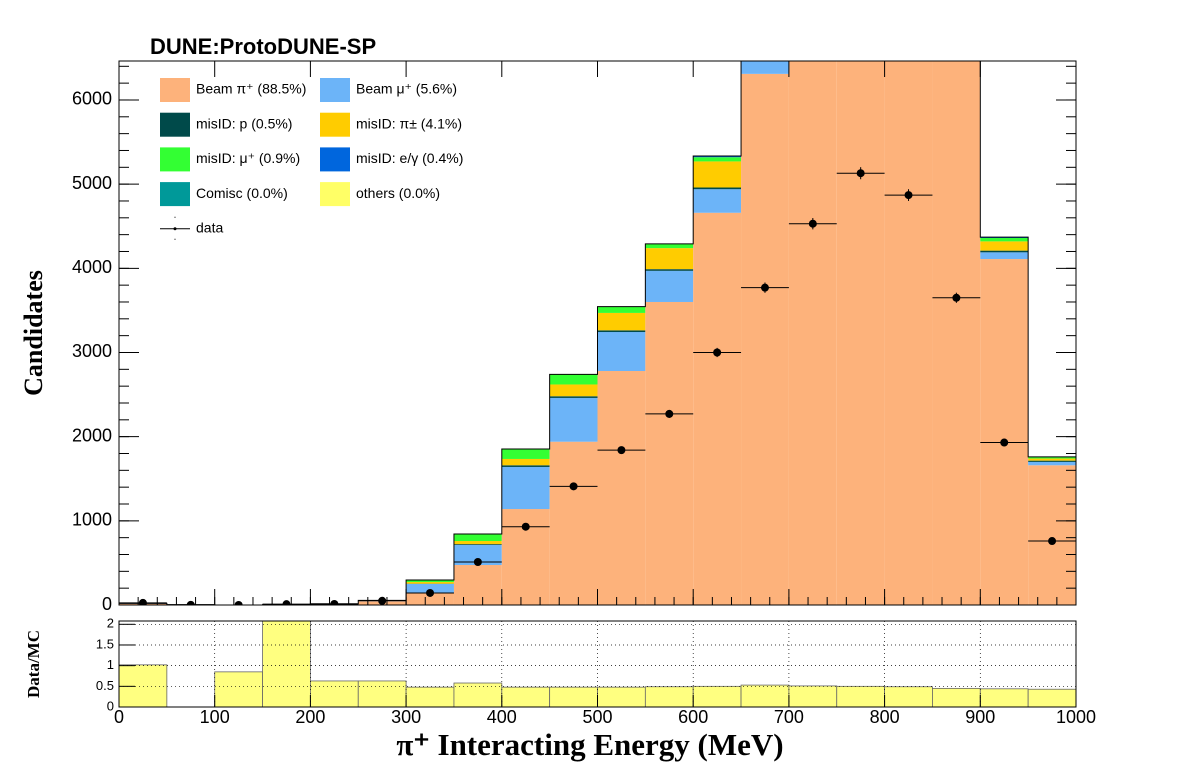 Image resolution: width=1196 pixels, height=772 pixels. What do you see at coordinates (398, 193) in the screenshot?
I see `legend-label: others (0.0%)` at bounding box center [398, 193].